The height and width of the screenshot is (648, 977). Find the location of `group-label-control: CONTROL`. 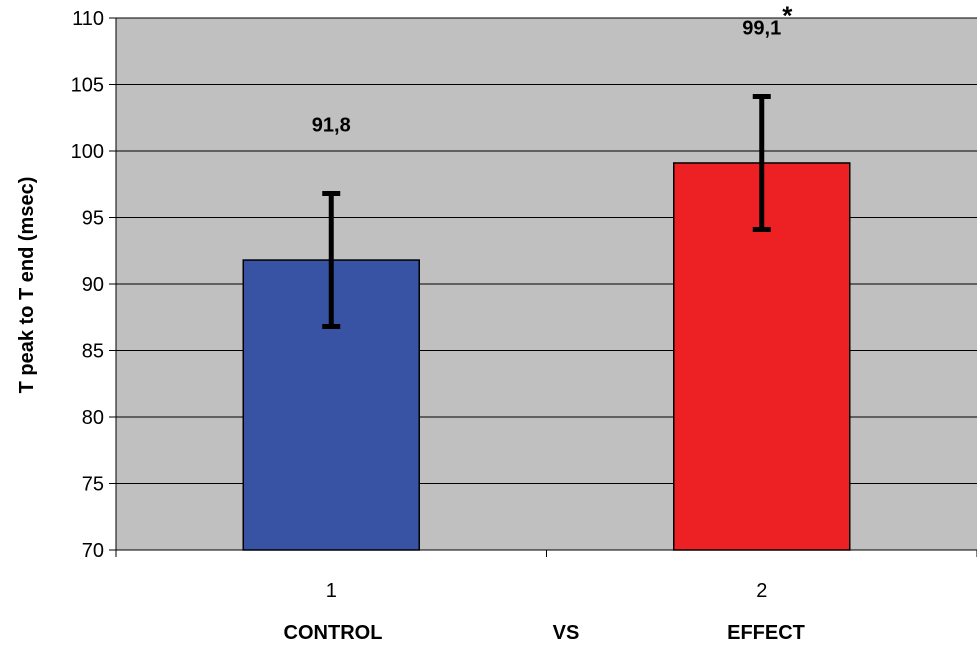

group-label-control: CONTROL is located at coordinates (333, 633).